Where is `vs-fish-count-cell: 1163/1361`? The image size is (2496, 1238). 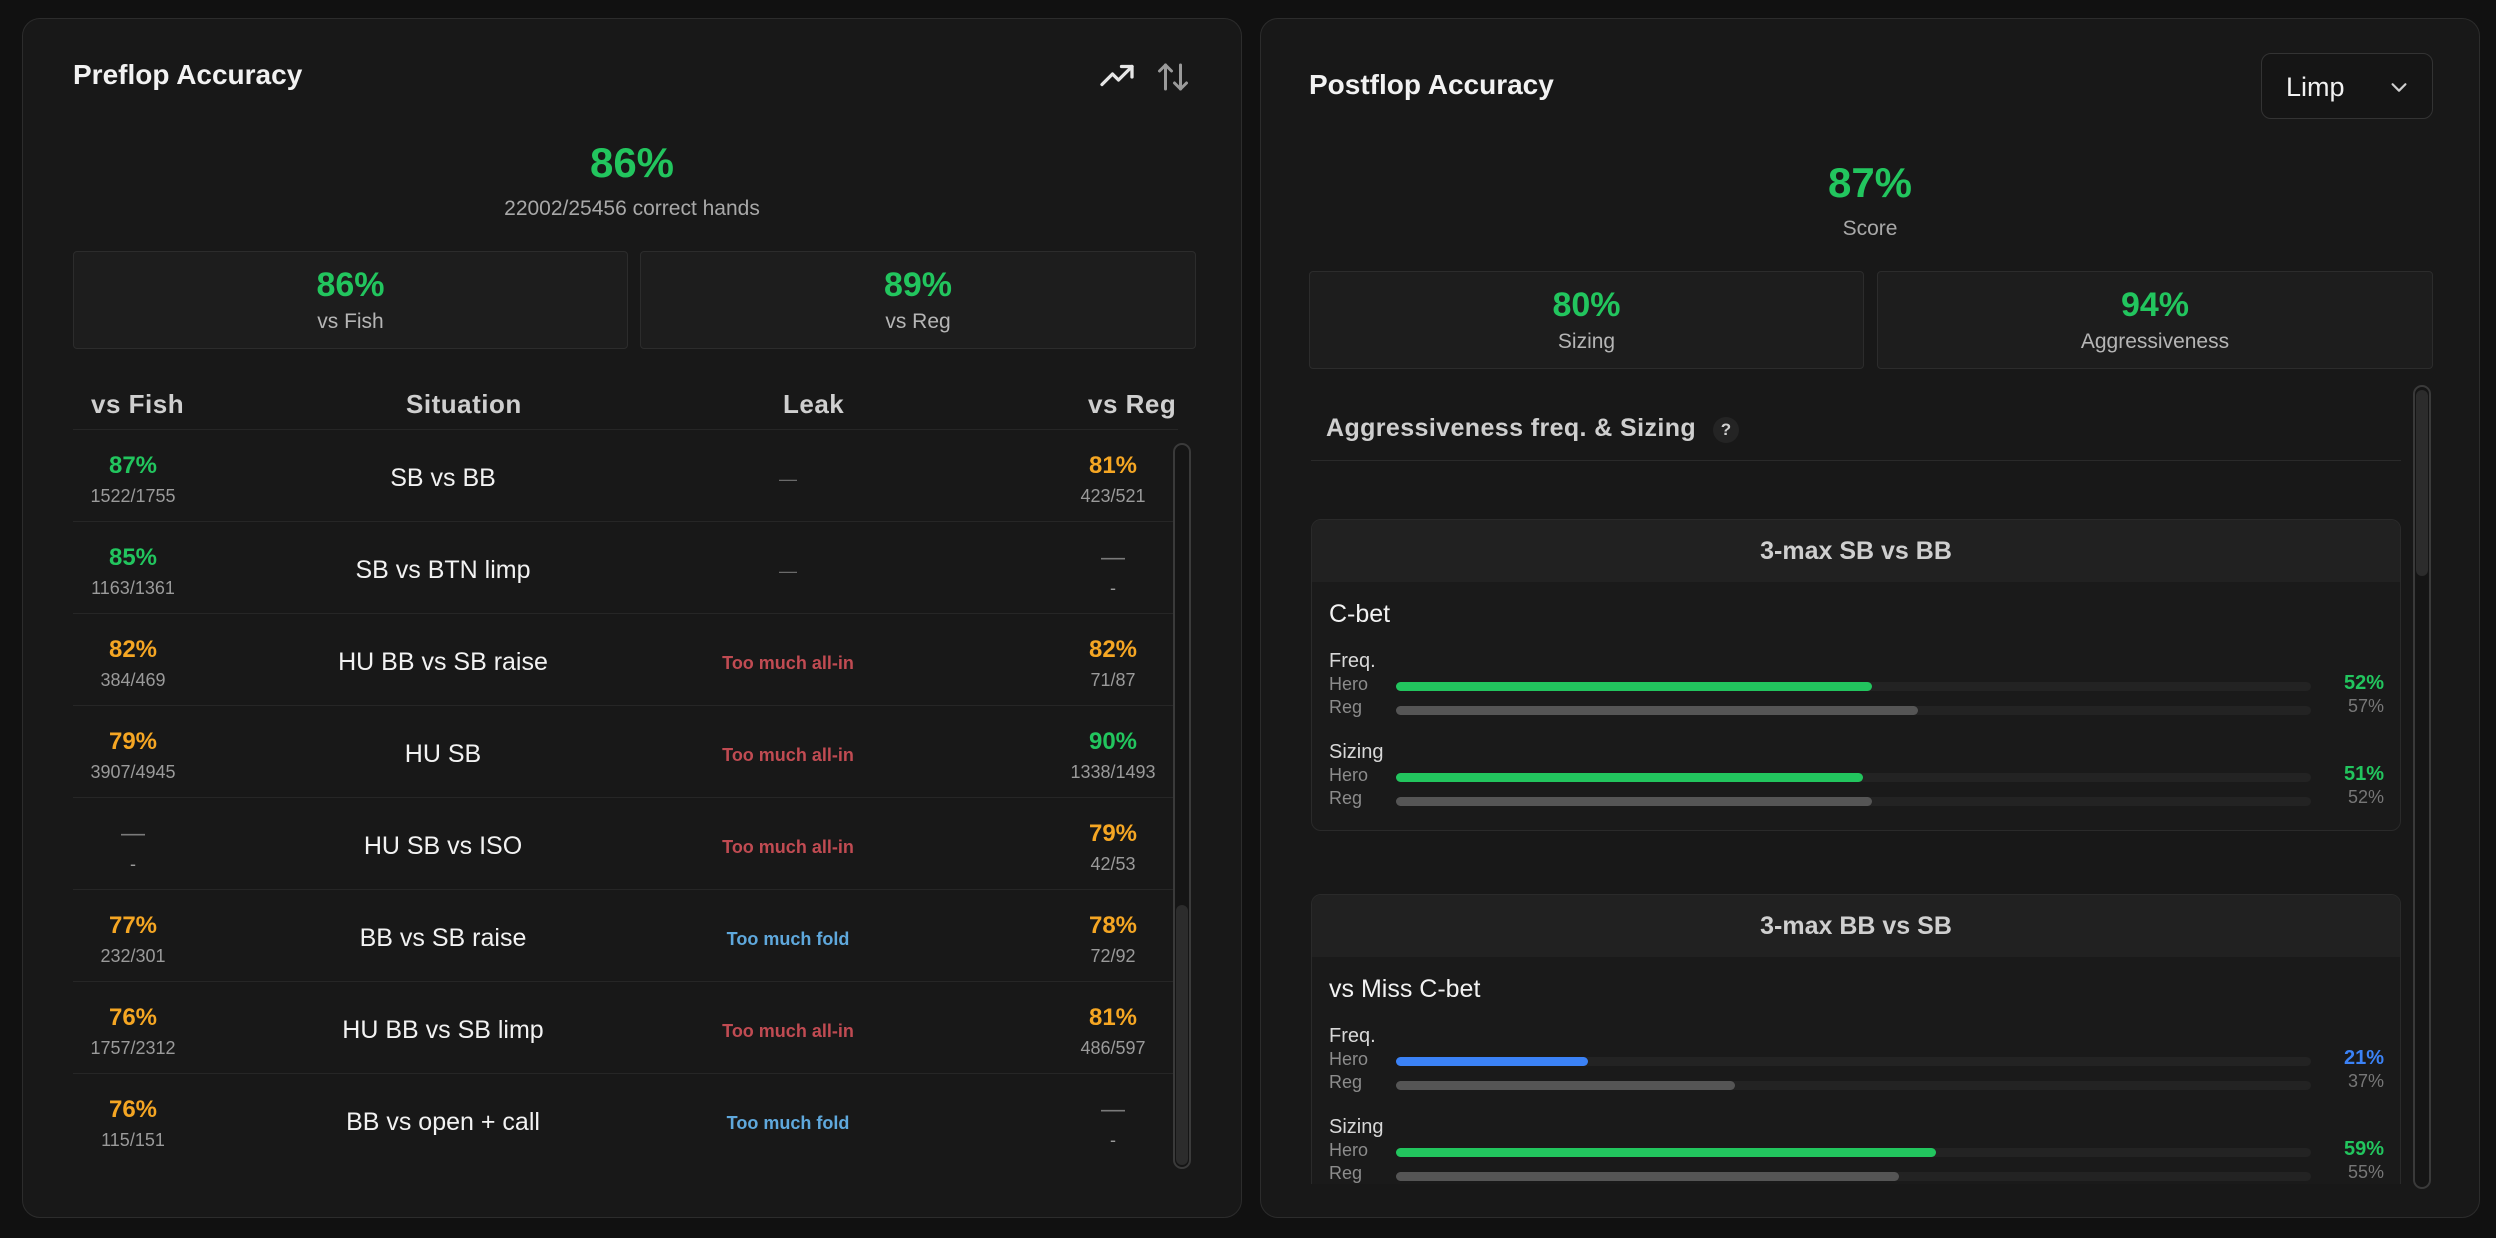
vs-fish-count-cell: 1163/1361 is located at coordinates (133, 588).